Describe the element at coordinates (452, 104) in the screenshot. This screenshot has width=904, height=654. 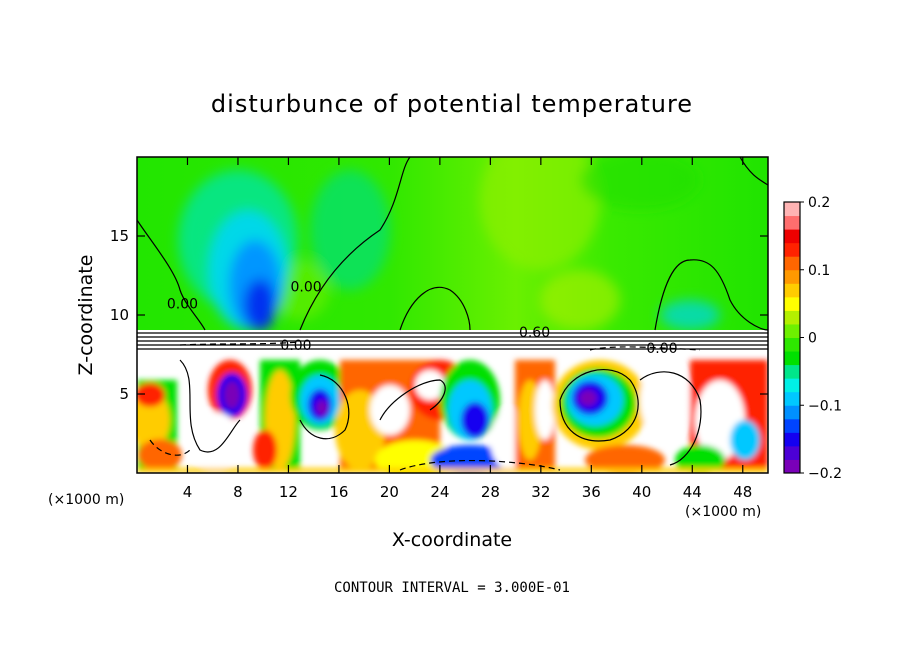
I see `chart-title: disturbunce of potential temperature` at that location.